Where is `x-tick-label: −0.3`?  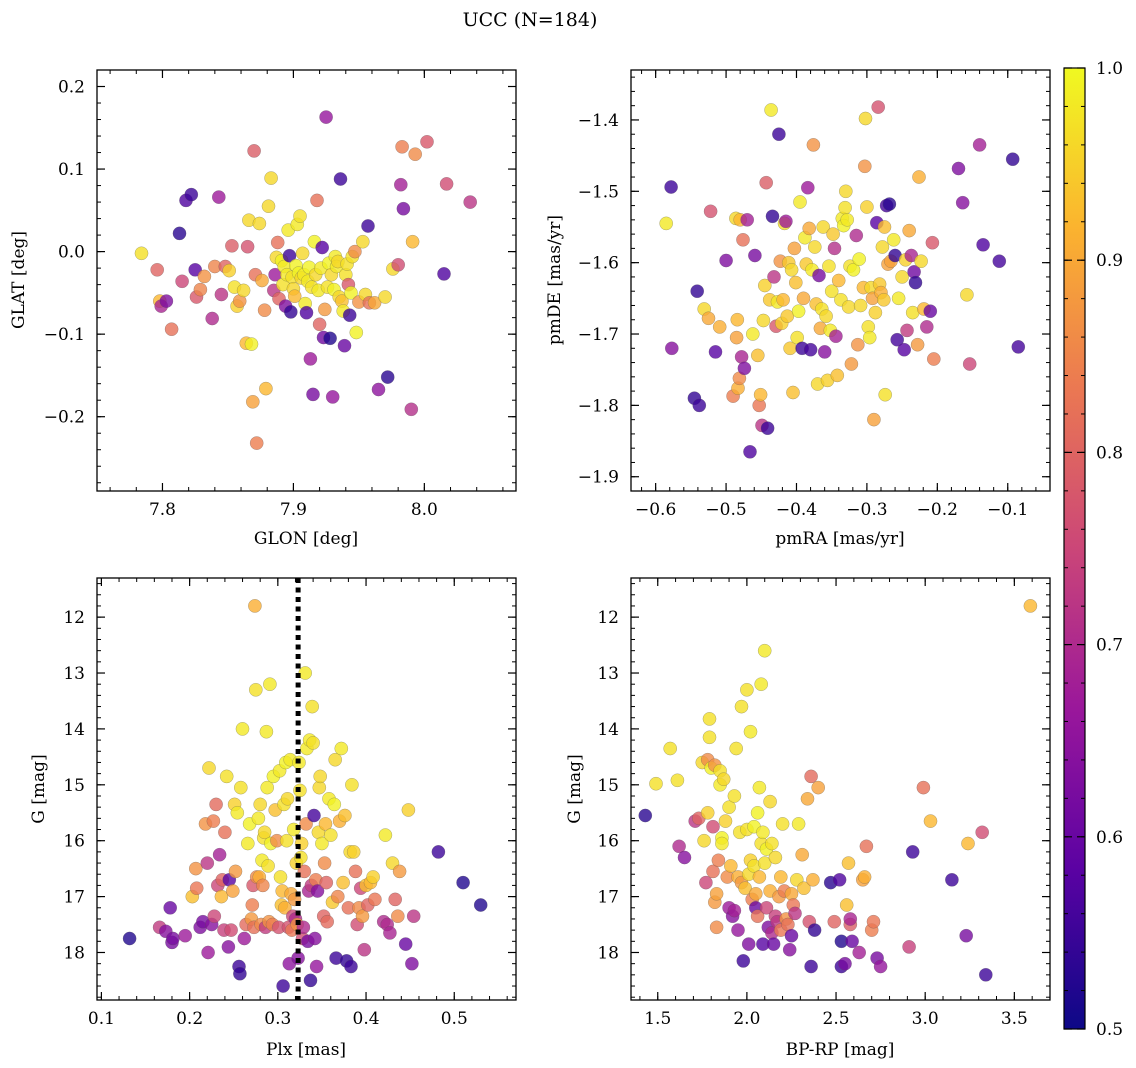
x-tick-label: −0.3 is located at coordinates (866, 510).